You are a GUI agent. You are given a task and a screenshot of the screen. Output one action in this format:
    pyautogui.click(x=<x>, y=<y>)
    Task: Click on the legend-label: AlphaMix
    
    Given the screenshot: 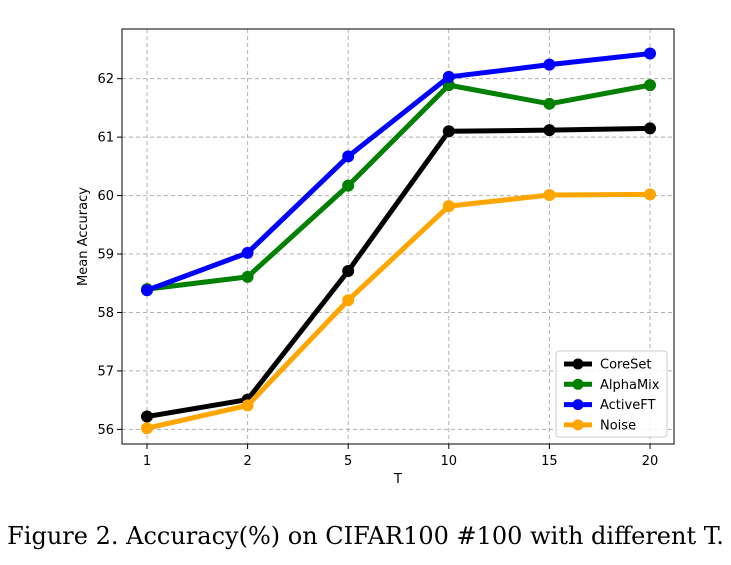 What is the action you would take?
    pyautogui.click(x=630, y=385)
    